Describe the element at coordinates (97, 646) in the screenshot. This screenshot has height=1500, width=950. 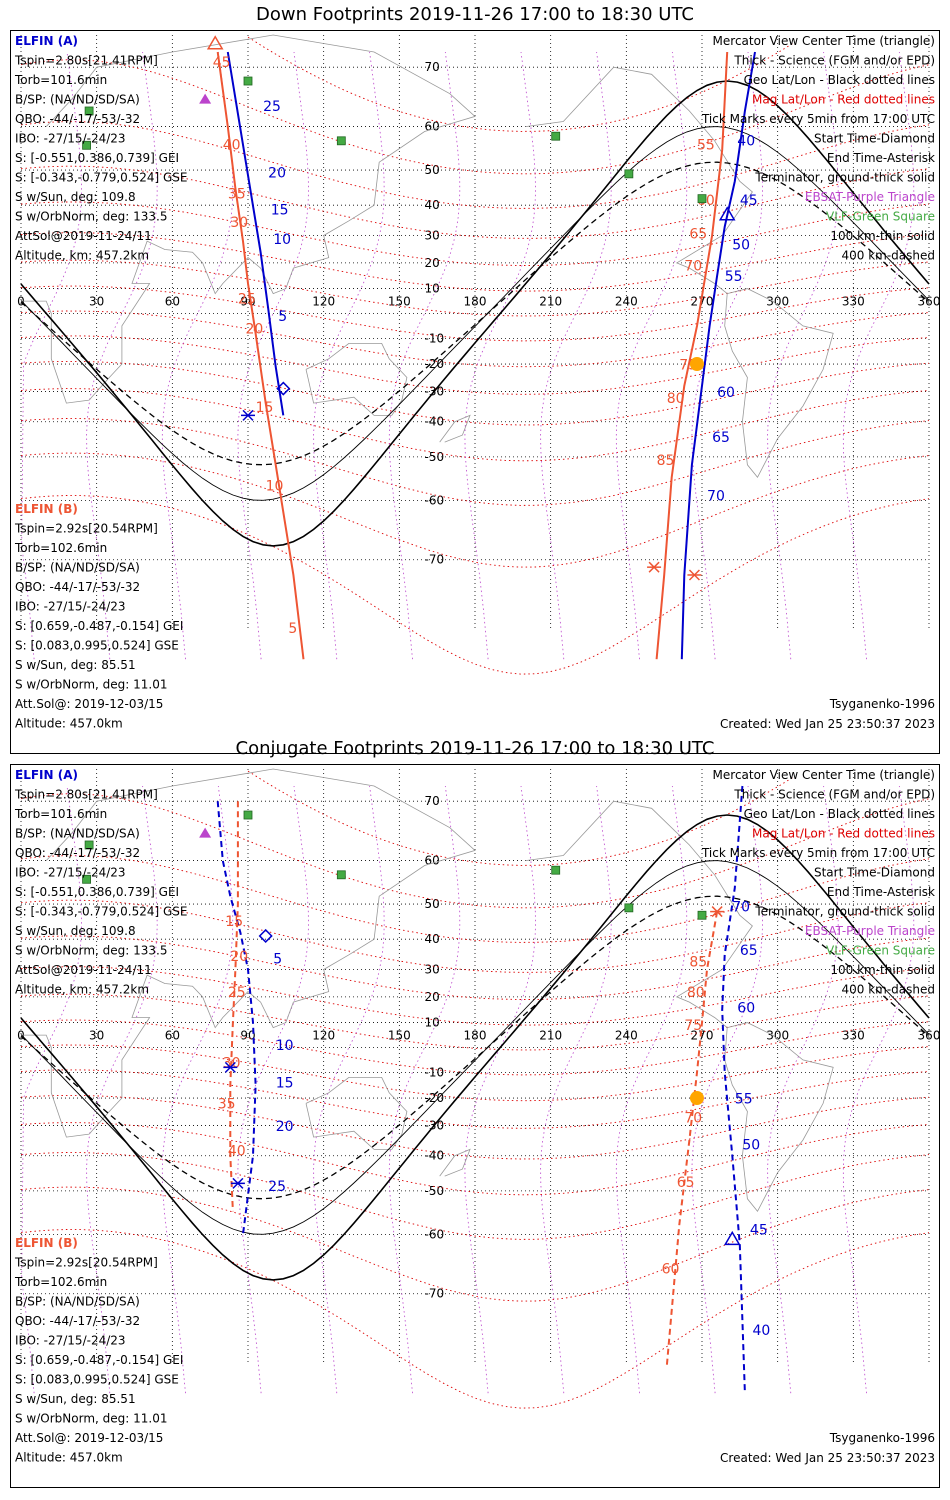
I see `info-line: S: [0.083,0.995,0.524] GSE` at that location.